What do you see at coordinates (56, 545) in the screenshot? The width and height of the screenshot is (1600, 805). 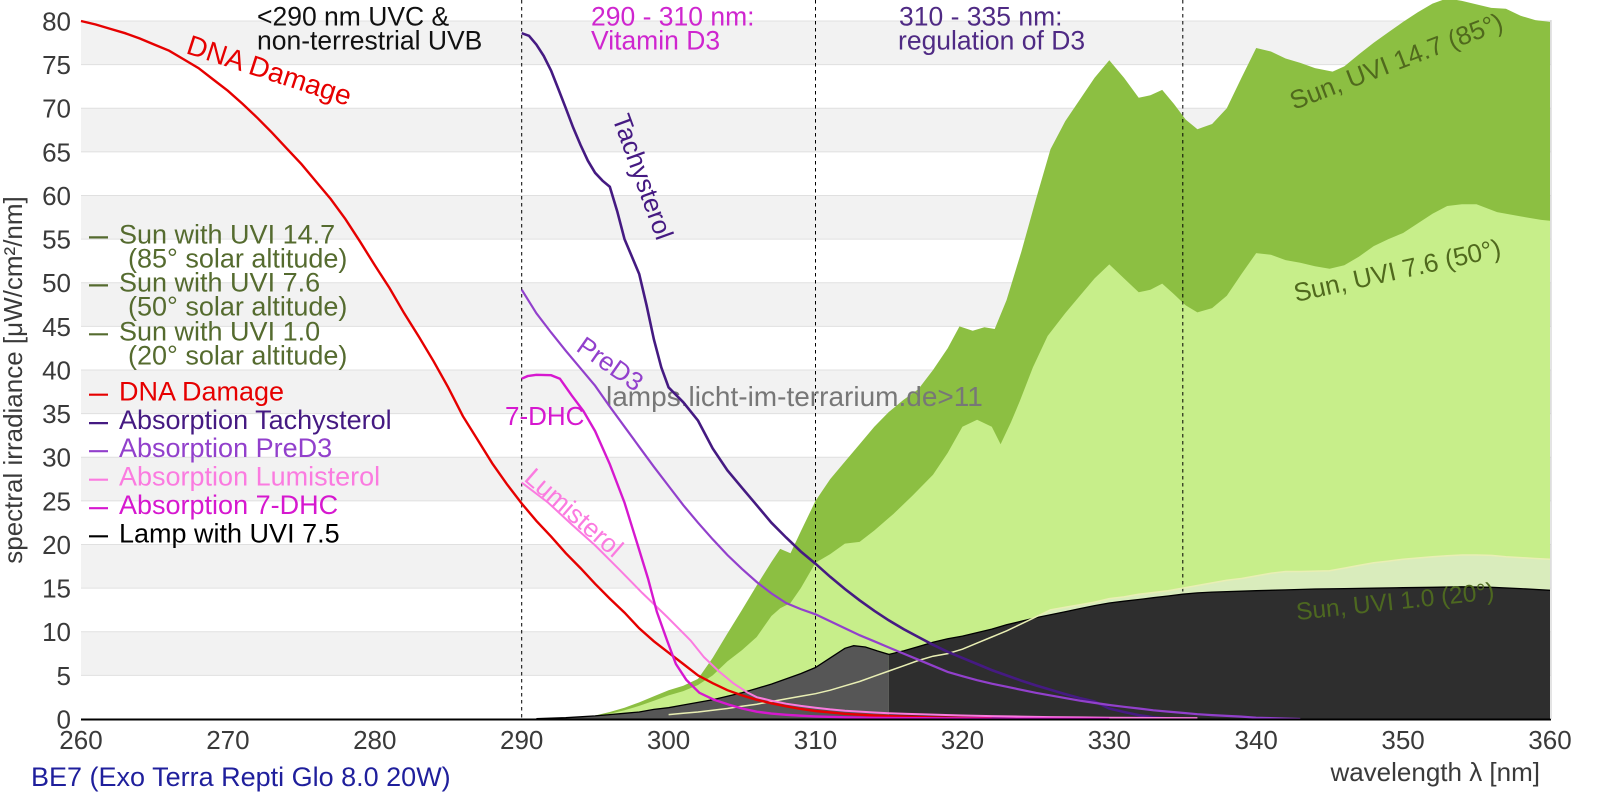 I see `svg-text: 20` at bounding box center [56, 545].